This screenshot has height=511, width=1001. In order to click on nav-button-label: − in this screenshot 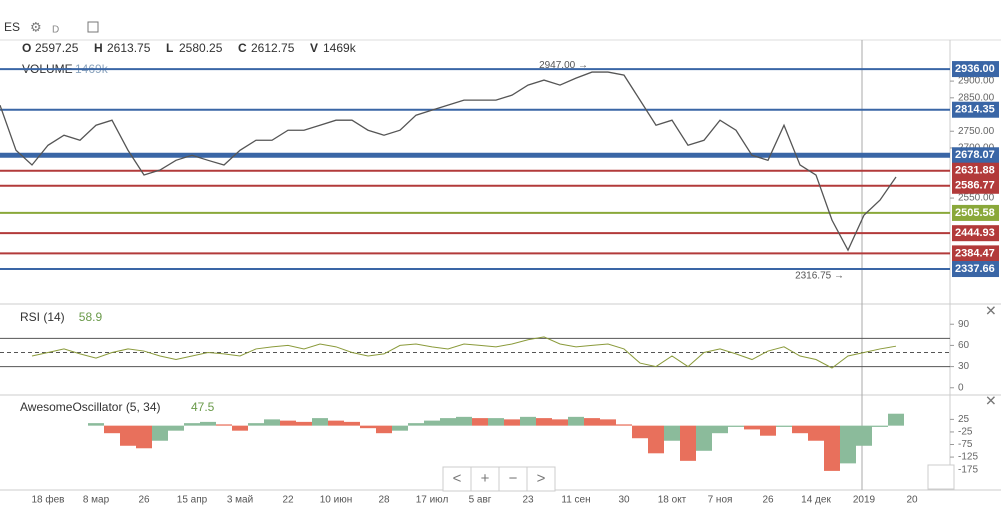, I will do `click(513, 478)`.